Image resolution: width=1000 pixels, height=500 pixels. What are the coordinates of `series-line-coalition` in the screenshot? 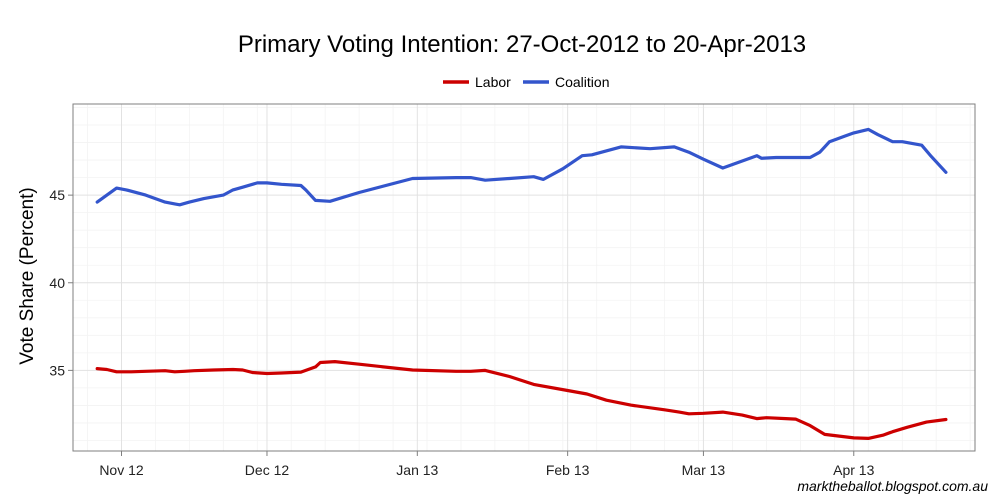 It's located at (521, 167).